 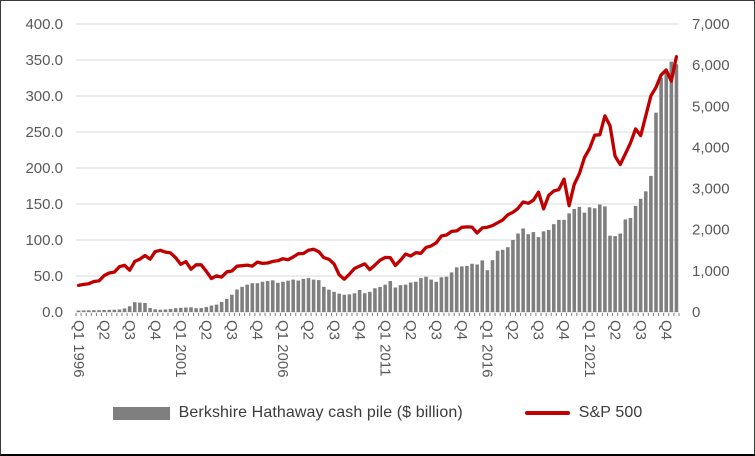 I want to click on left-axis-tick-label: 400.0, so click(x=44, y=24).